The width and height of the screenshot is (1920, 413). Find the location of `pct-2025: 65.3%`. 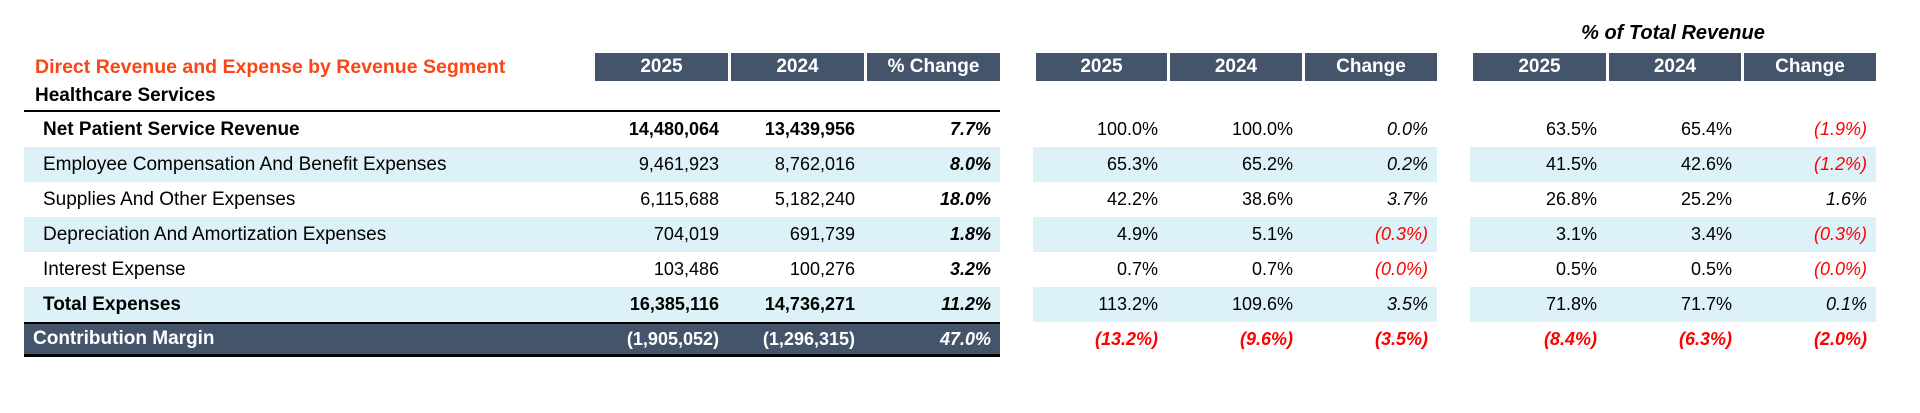

pct-2025: 65.3% is located at coordinates (1132, 164).